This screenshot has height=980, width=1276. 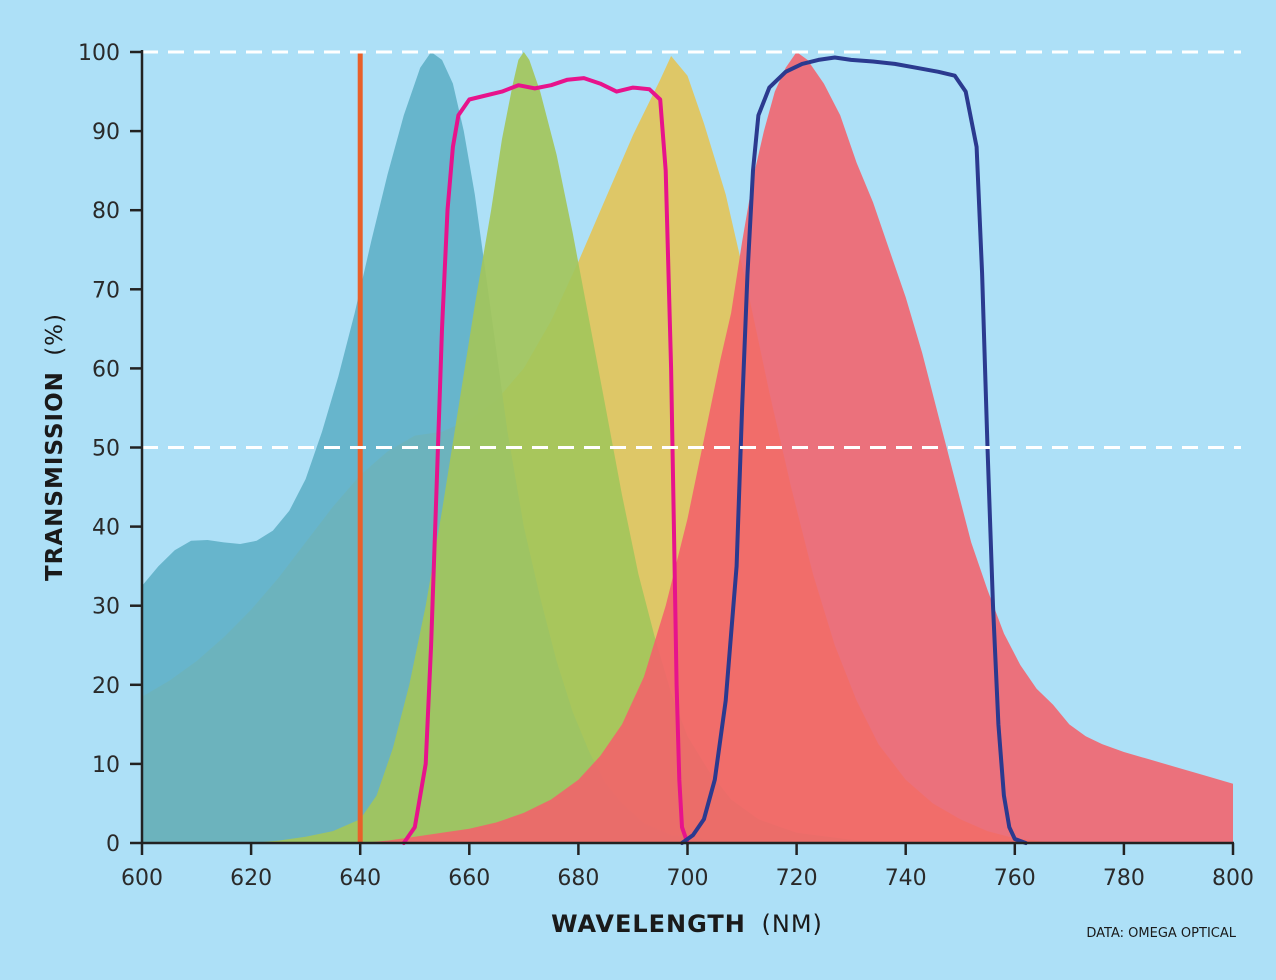 I want to click on y-tick-label-10: 10, so click(x=106, y=765).